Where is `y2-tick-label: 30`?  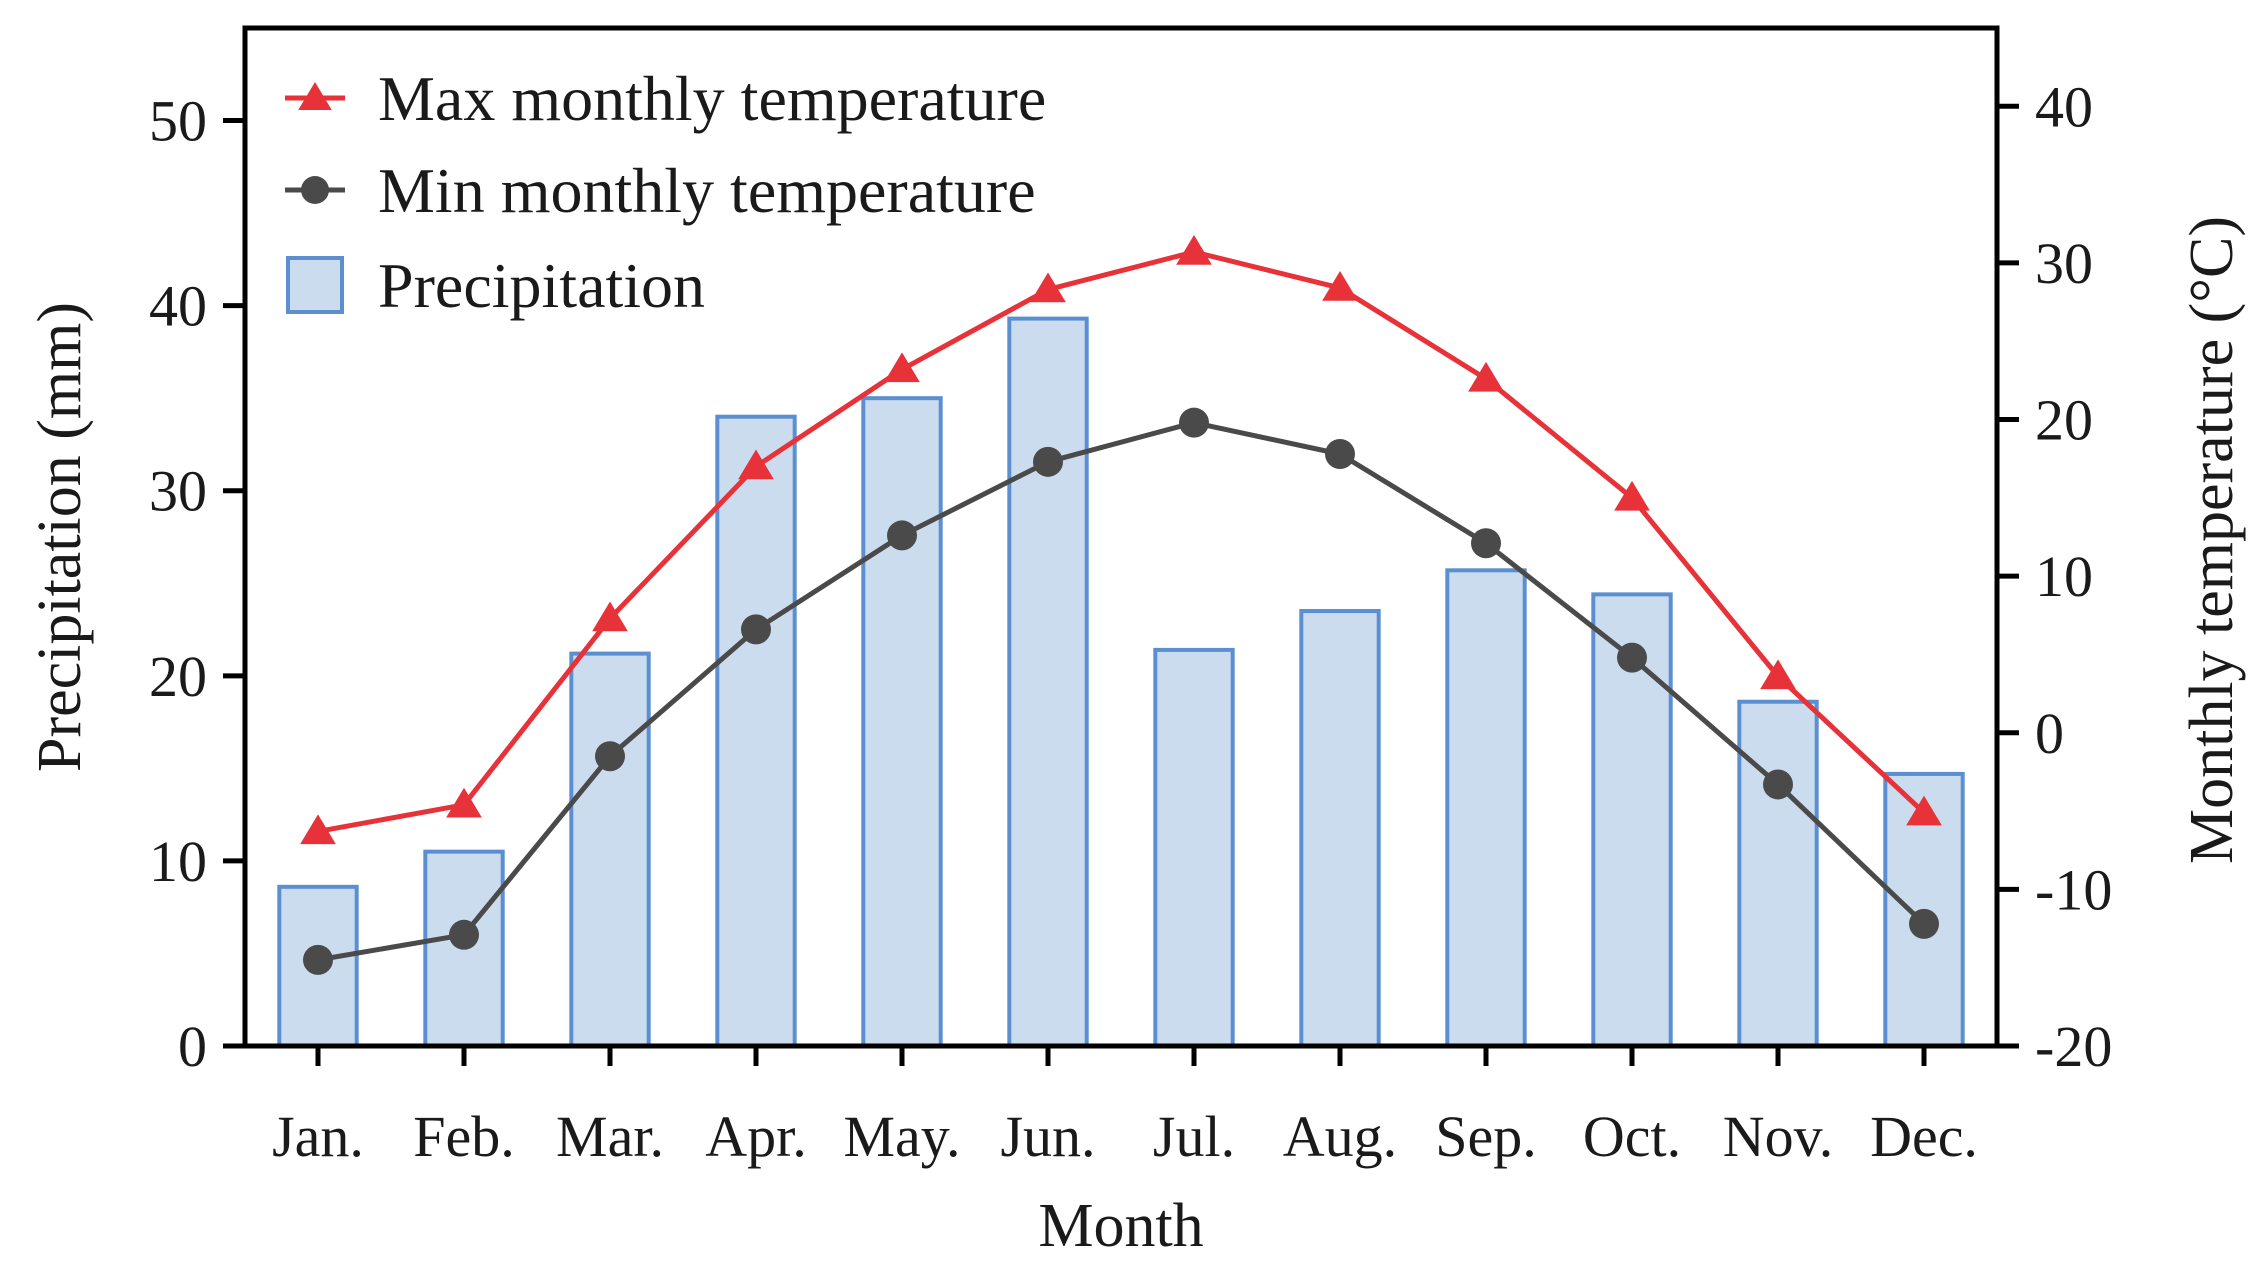 y2-tick-label: 30 is located at coordinates (2064, 263).